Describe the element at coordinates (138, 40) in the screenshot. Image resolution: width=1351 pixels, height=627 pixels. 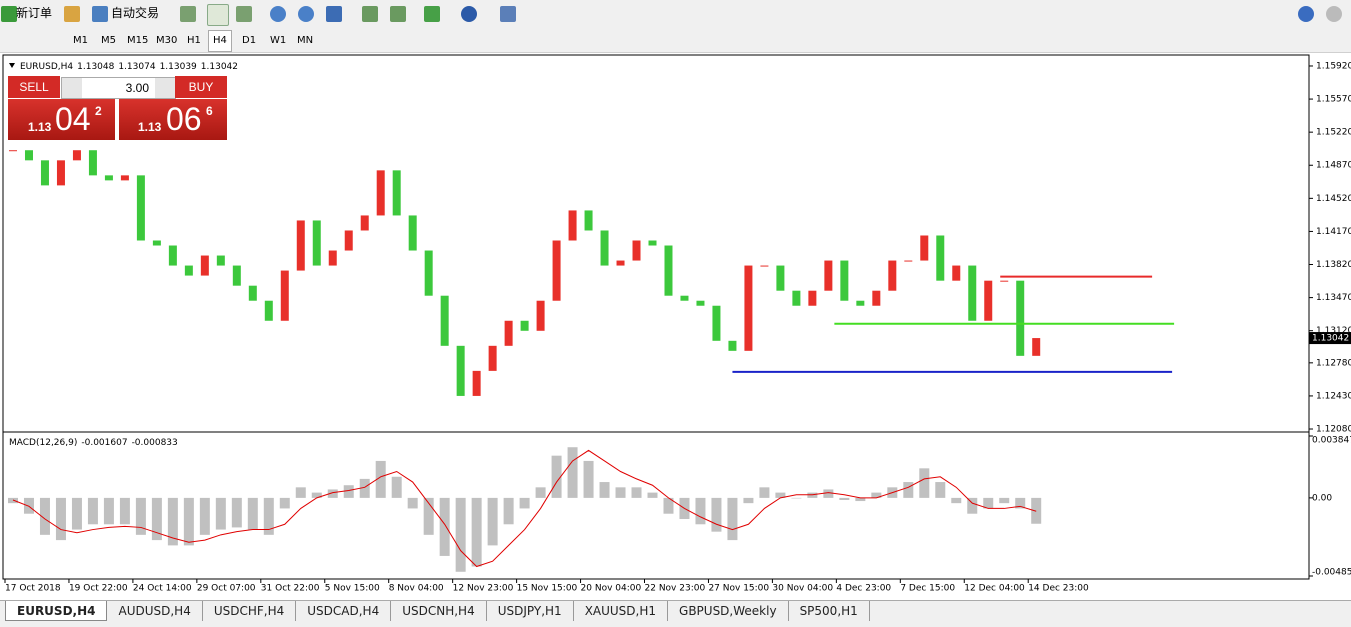
I see `timeframe-button: M15` at that location.